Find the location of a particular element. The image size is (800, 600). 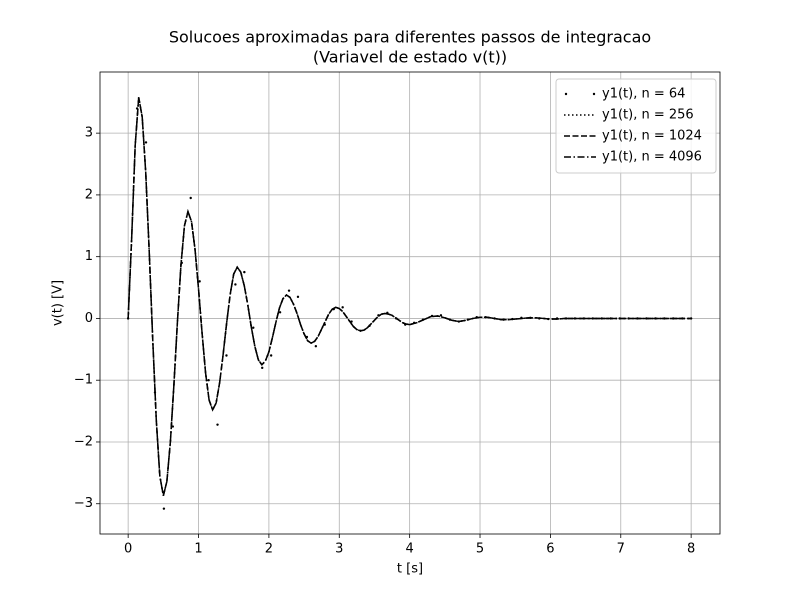

y-axis-label: v(t) [V] is located at coordinates (58, 303).